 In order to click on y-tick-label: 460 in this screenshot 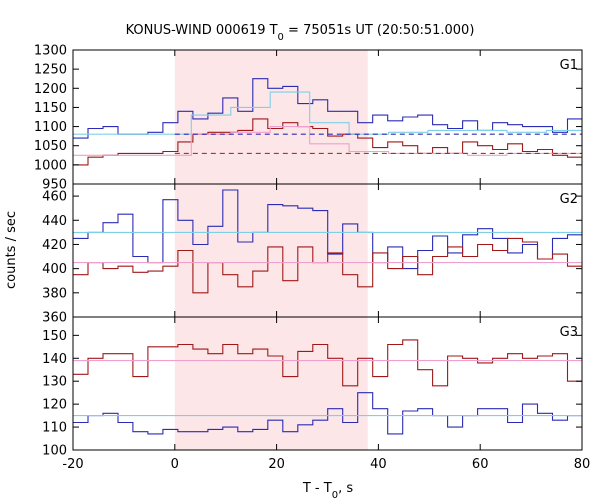, I will do `click(54, 197)`.